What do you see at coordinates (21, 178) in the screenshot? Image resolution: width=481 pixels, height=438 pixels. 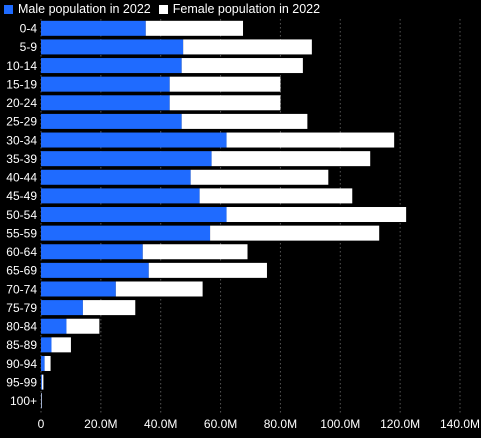 I see `y-tick-label: 40-44` at bounding box center [21, 178].